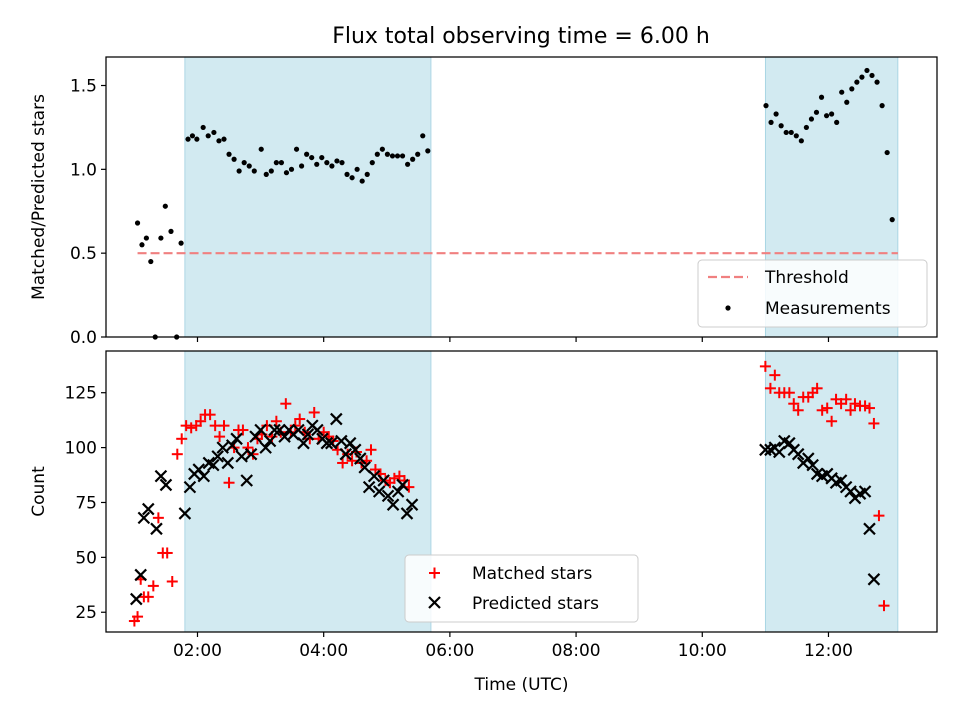  I want to click on legend-matched-label: Matched stars, so click(532, 574).